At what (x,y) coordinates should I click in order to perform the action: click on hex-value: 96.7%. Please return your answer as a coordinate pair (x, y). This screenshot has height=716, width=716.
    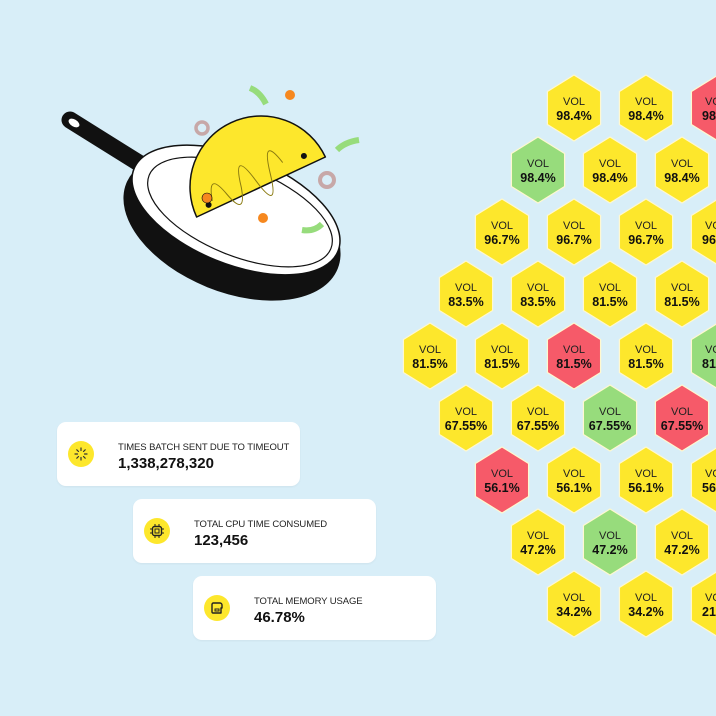
    Looking at the image, I should click on (645, 240).